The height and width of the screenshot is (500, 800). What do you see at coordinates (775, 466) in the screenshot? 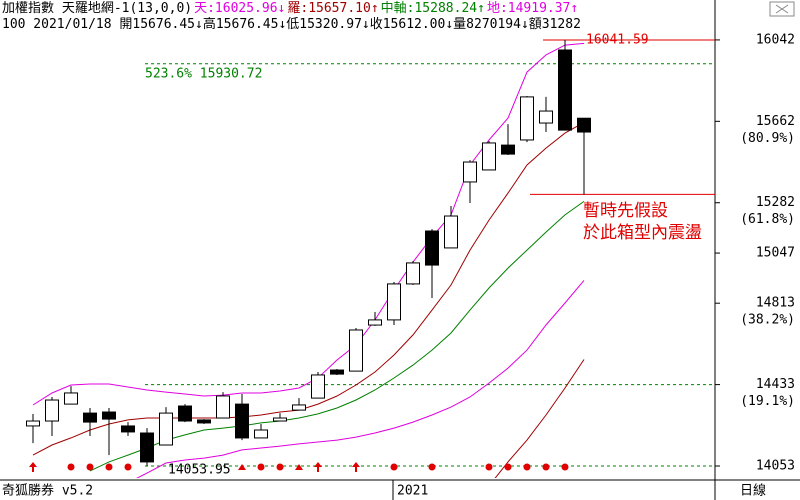
I see `y-tick-label: 14053` at bounding box center [775, 466].